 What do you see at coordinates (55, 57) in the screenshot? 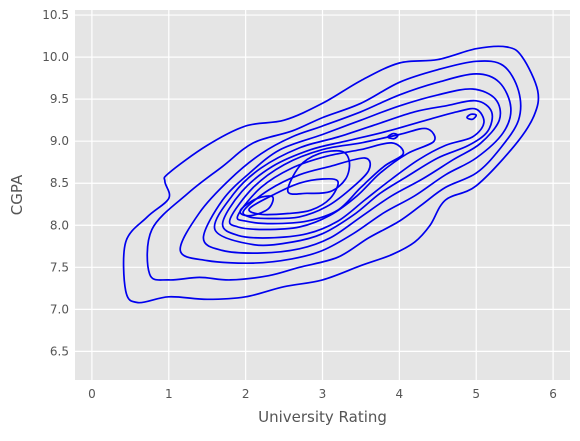
I see `y-tick-label: 10.0` at bounding box center [55, 57].